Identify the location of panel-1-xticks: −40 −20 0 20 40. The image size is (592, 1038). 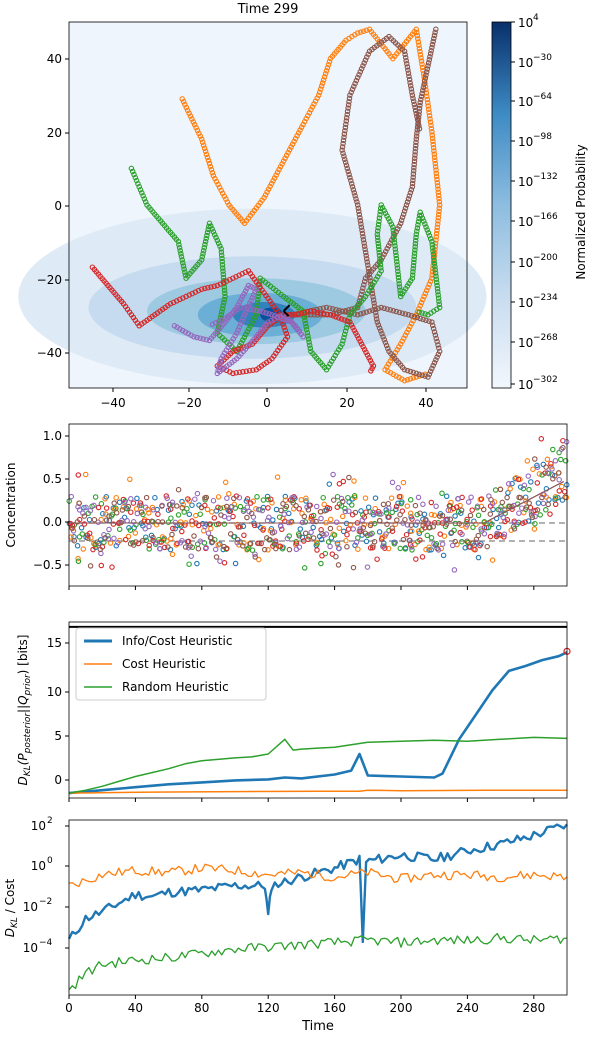
(267, 399).